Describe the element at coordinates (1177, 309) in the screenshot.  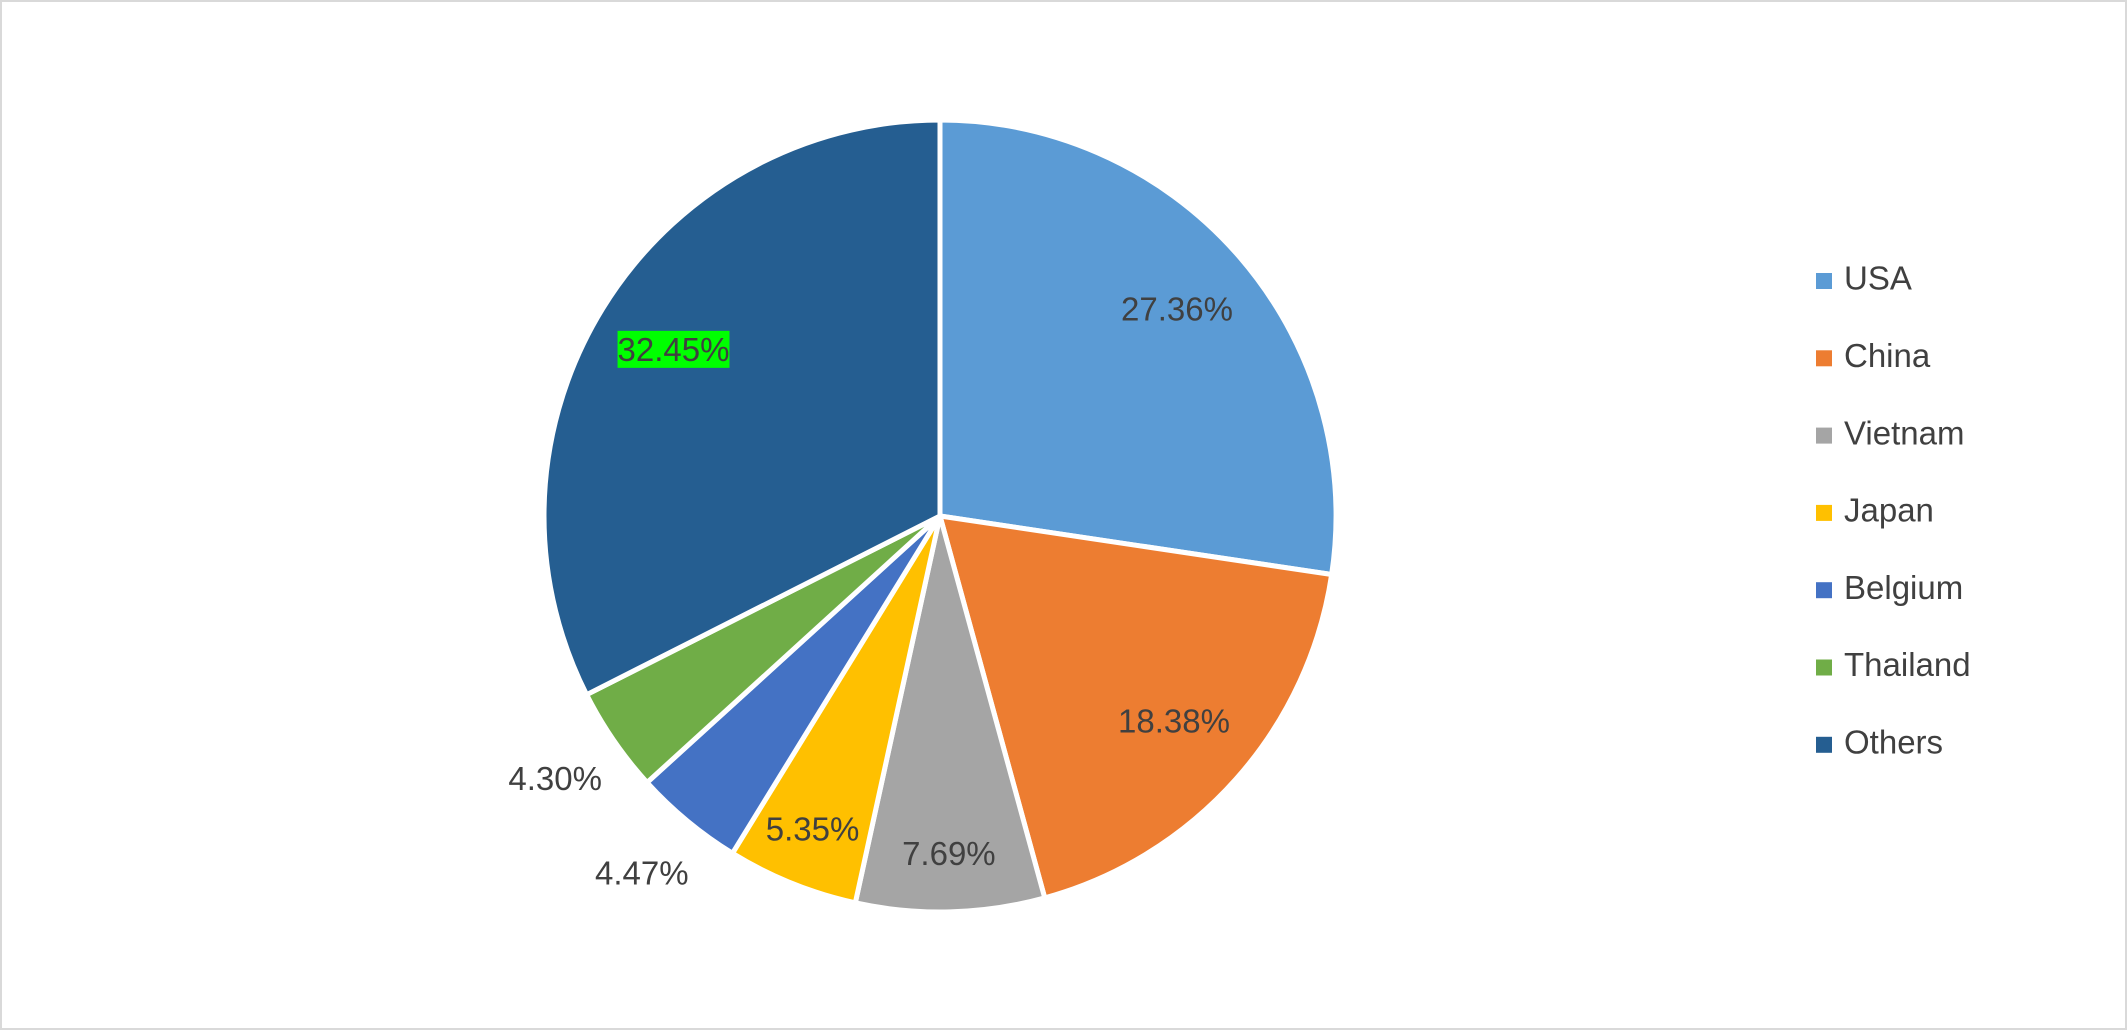
I see `data-label: 27.36%` at that location.